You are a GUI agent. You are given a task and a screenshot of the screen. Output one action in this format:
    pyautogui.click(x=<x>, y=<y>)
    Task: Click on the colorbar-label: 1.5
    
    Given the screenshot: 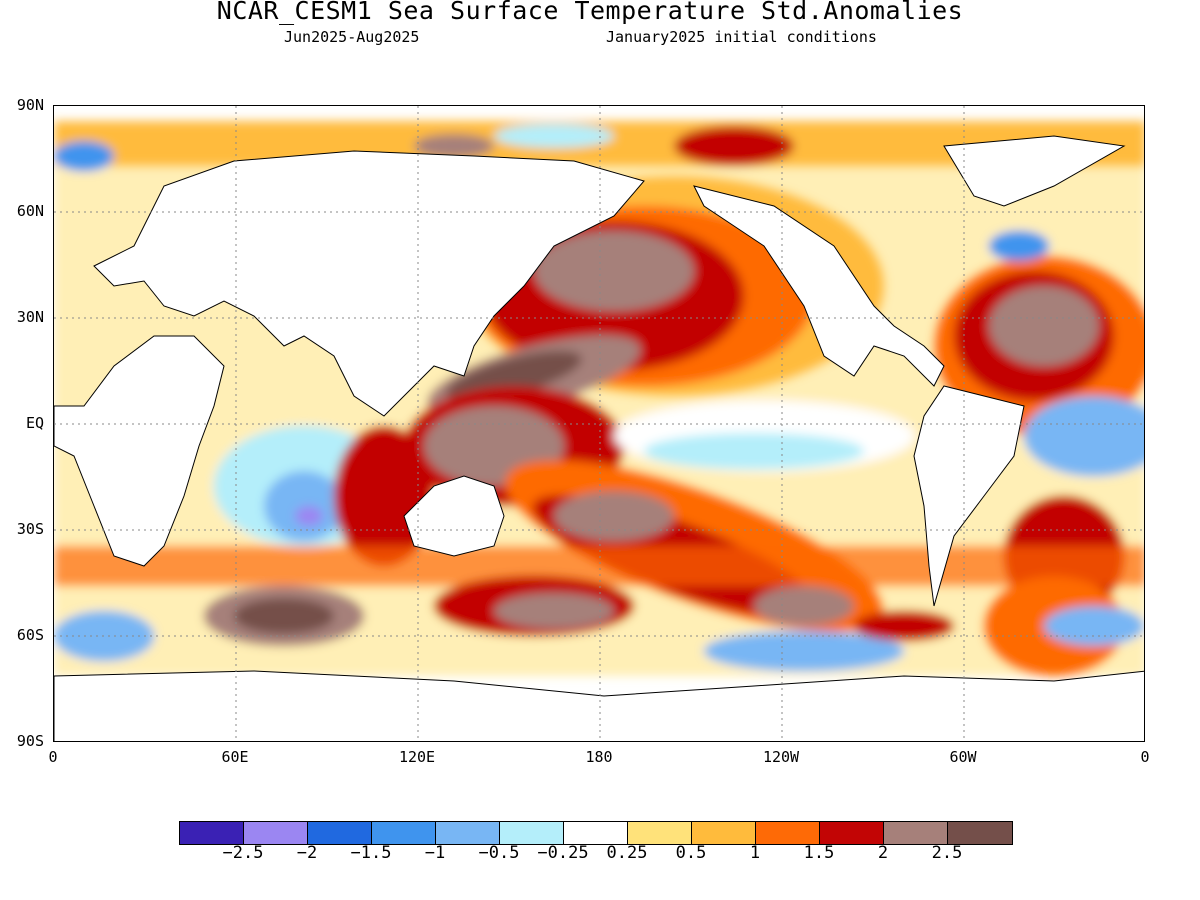 What is the action you would take?
    pyautogui.click(x=819, y=853)
    